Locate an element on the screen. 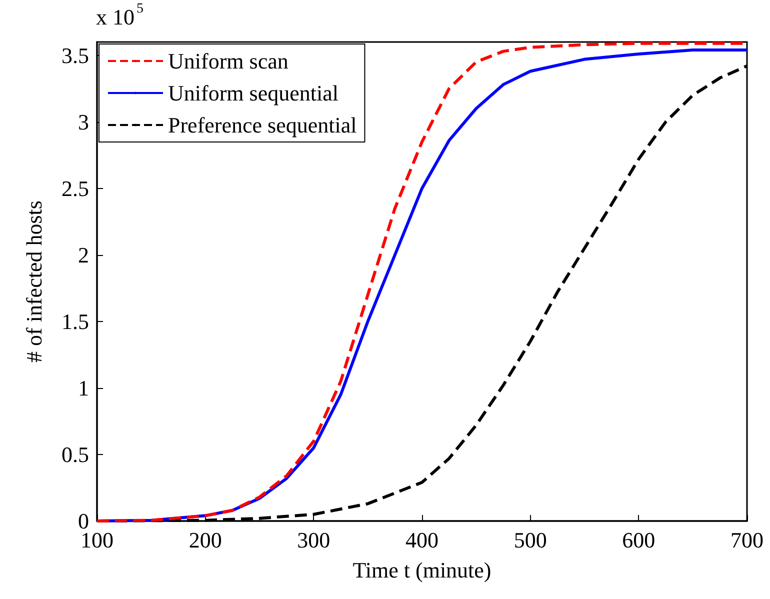  y-tick-label: 0.5 is located at coordinates (75, 454).